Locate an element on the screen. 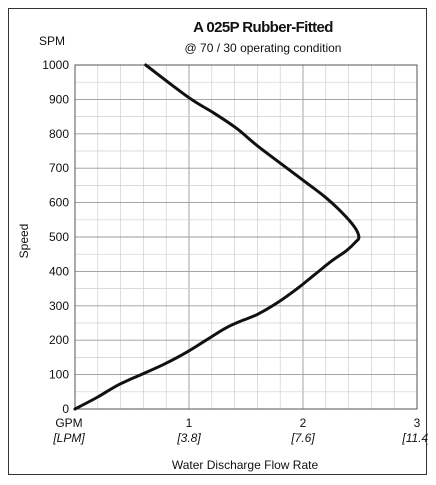  x-tick-label-secondary: [3.8] is located at coordinates (188, 438).